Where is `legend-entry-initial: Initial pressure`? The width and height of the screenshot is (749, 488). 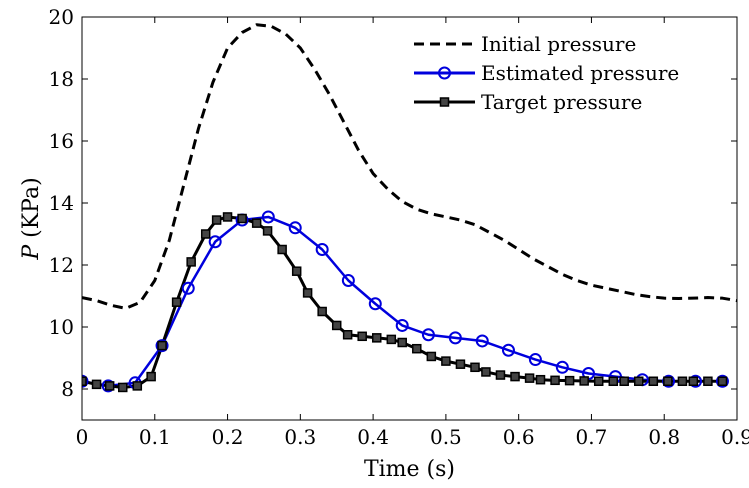 legend-entry-initial: Initial pressure is located at coordinates (525, 44).